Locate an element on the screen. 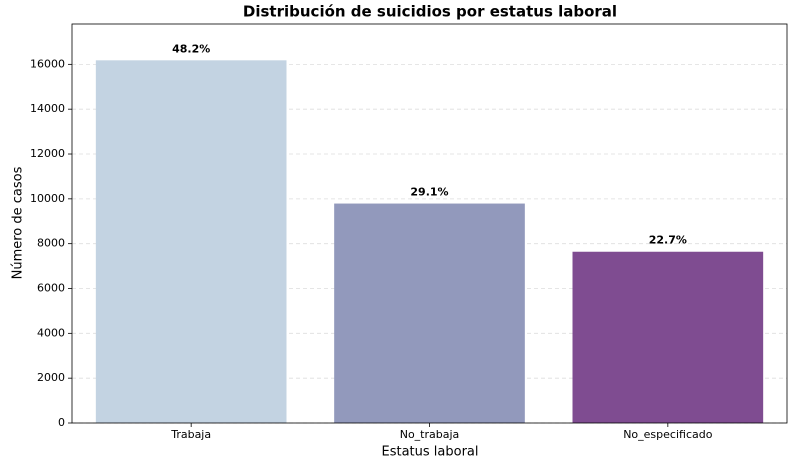 The height and width of the screenshot is (468, 798). percent-label: 48.2% is located at coordinates (191, 48).